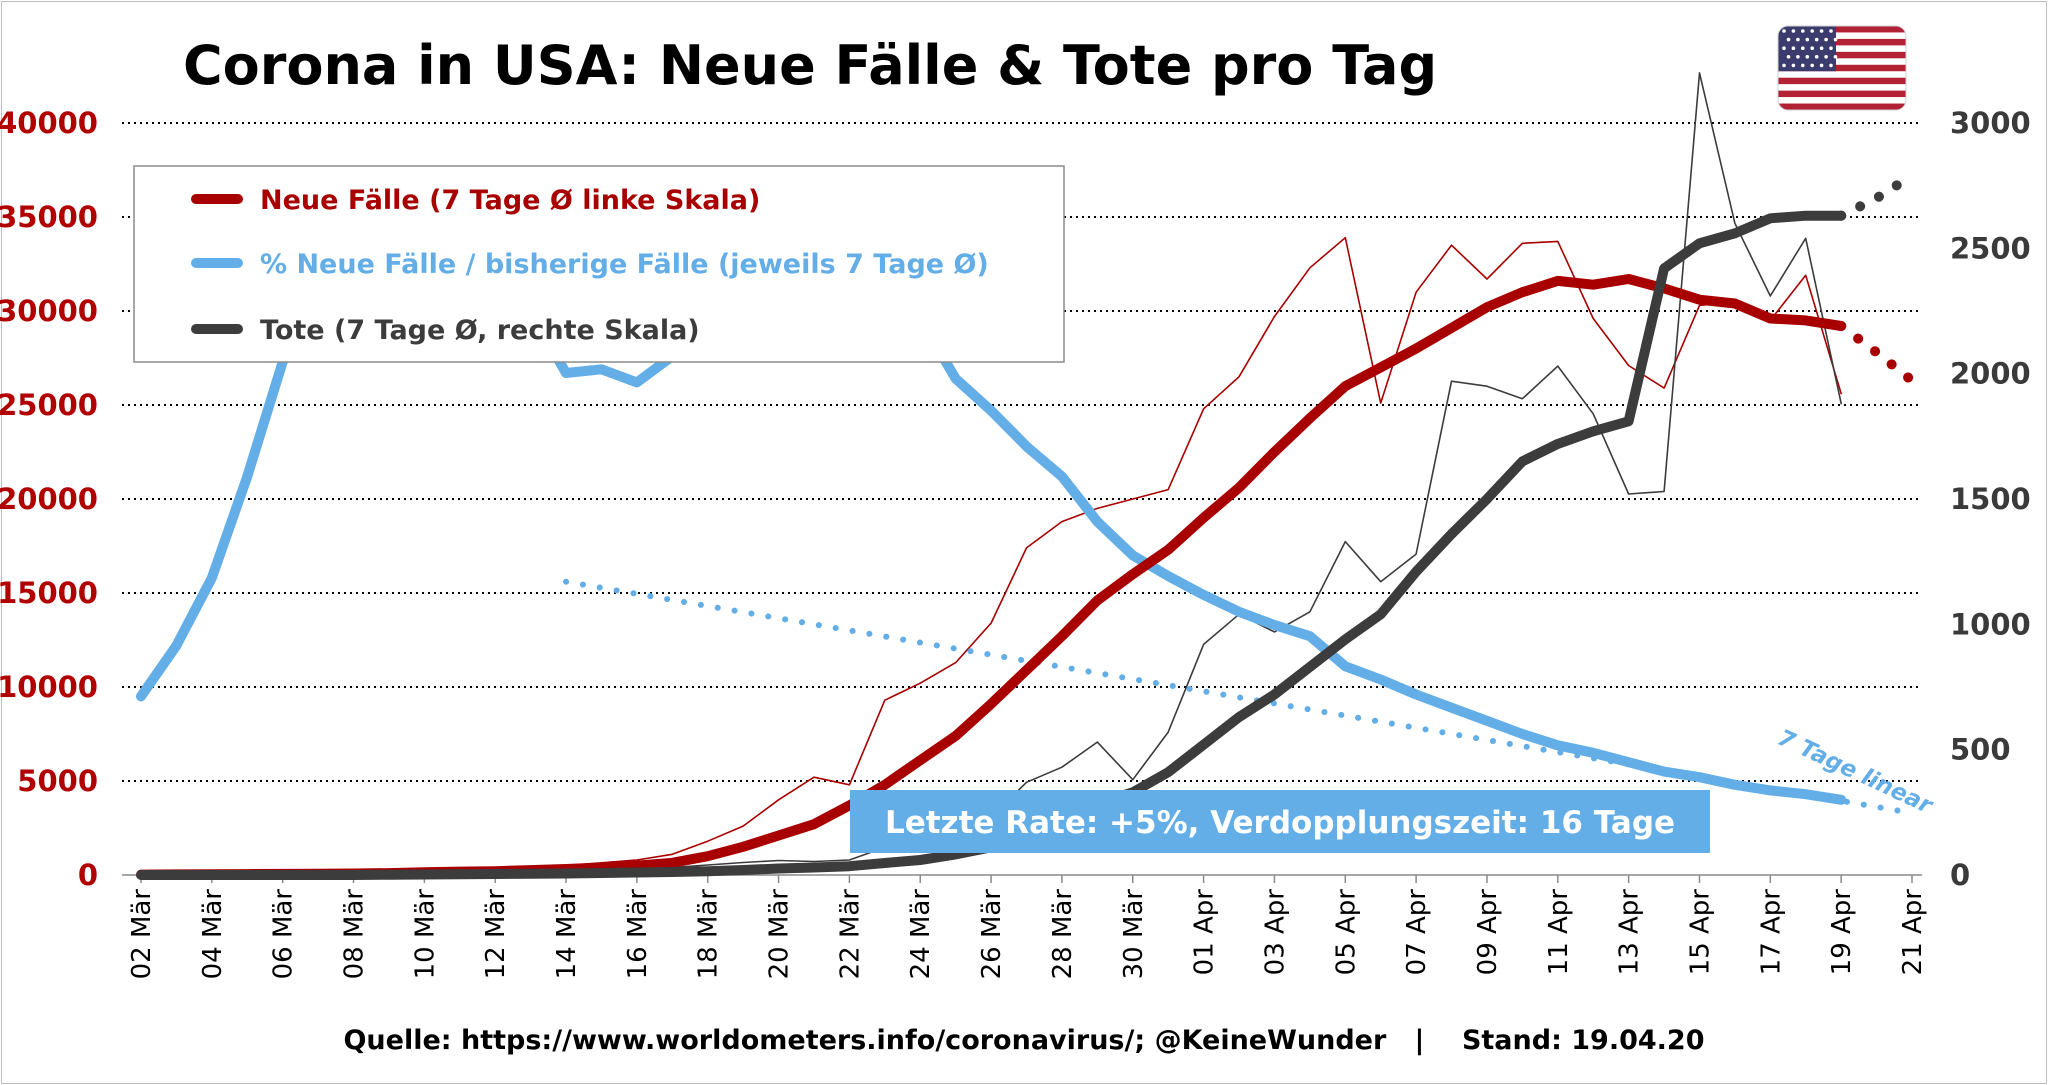 The image size is (2048, 1085). I want to click on x-tick-label: 03 Apr, so click(1275, 932).